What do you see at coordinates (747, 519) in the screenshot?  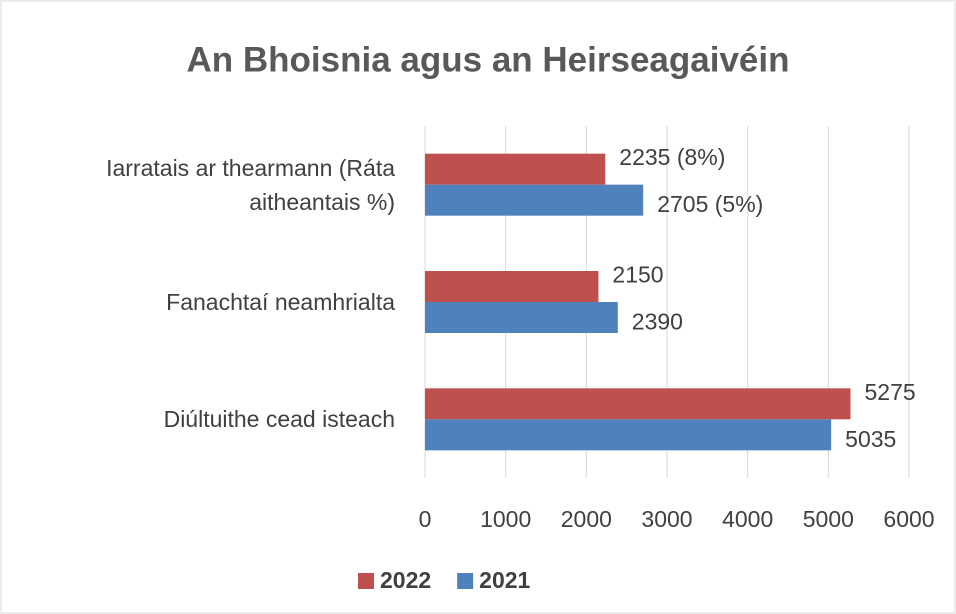 I see `x-tick-label: 4000` at bounding box center [747, 519].